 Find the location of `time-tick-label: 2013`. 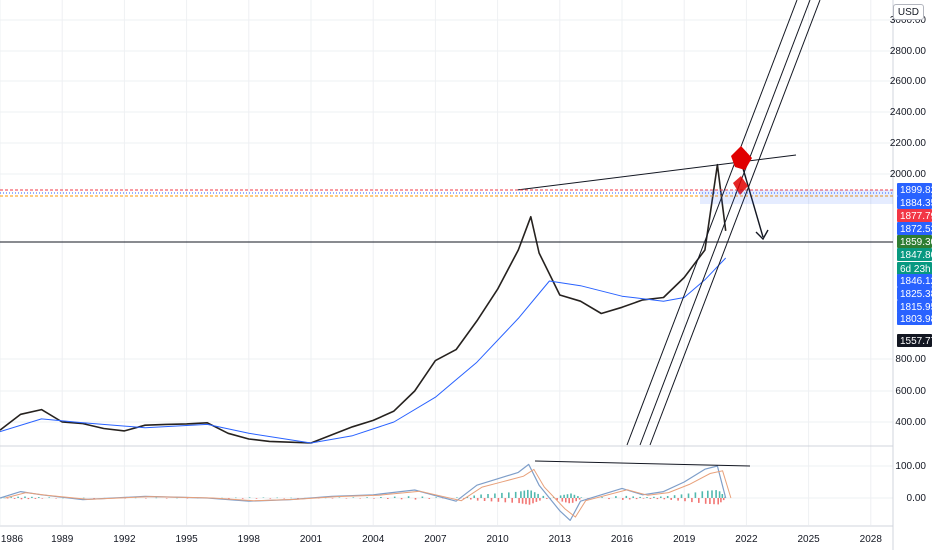

time-tick-label: 2013 is located at coordinates (560, 539).